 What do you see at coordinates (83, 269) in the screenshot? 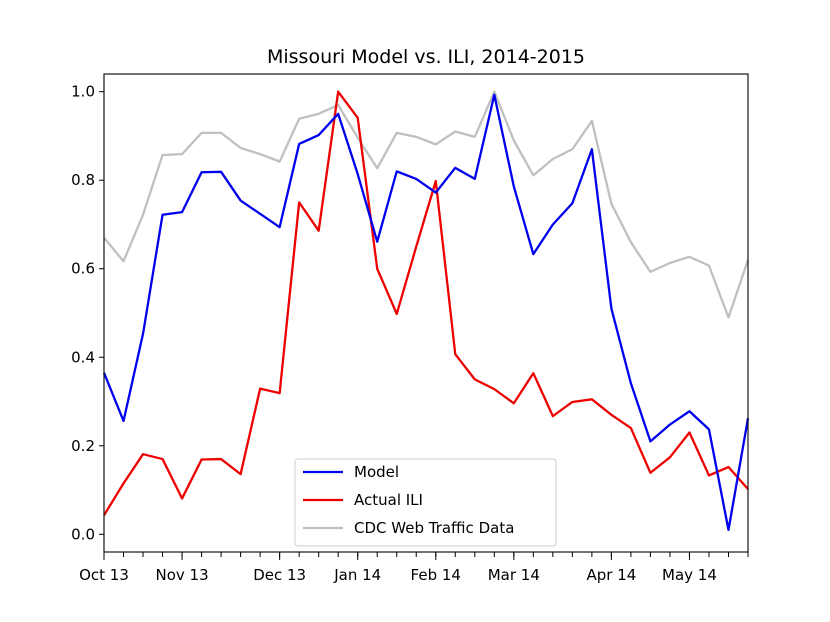
I see `y-tick-label: 0.6` at bounding box center [83, 269].